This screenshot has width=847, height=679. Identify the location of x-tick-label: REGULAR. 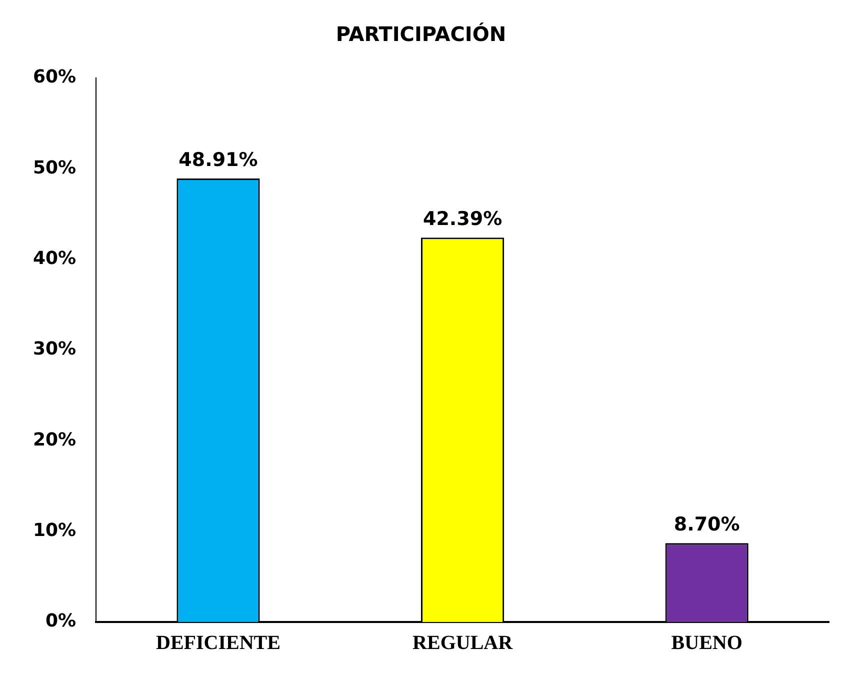
(463, 643).